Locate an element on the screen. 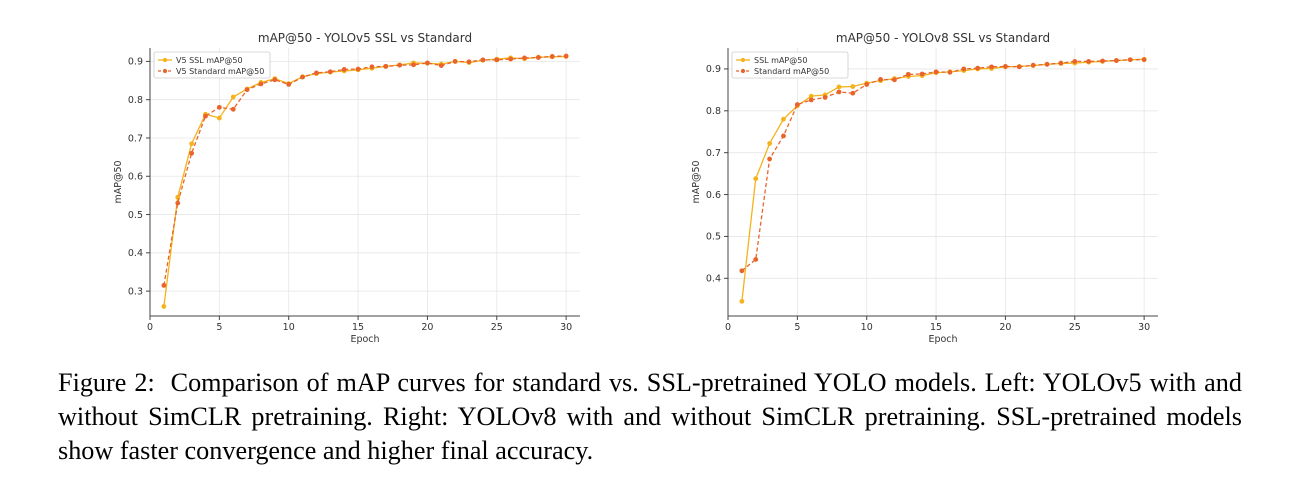 The height and width of the screenshot is (501, 1300). legend-label: V5 Standard mAP@50 is located at coordinates (220, 71).